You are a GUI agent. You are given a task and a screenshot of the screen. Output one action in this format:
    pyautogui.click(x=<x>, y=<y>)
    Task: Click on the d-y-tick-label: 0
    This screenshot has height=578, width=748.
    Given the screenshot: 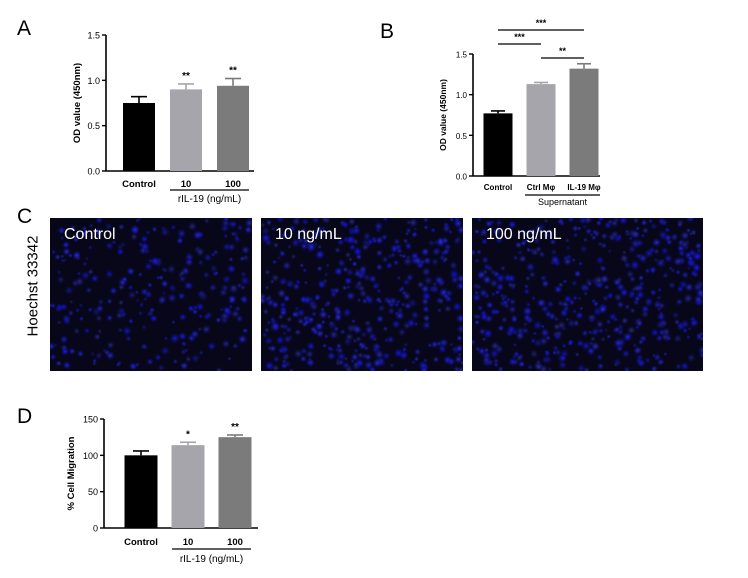 What is the action you would take?
    pyautogui.click(x=95, y=529)
    